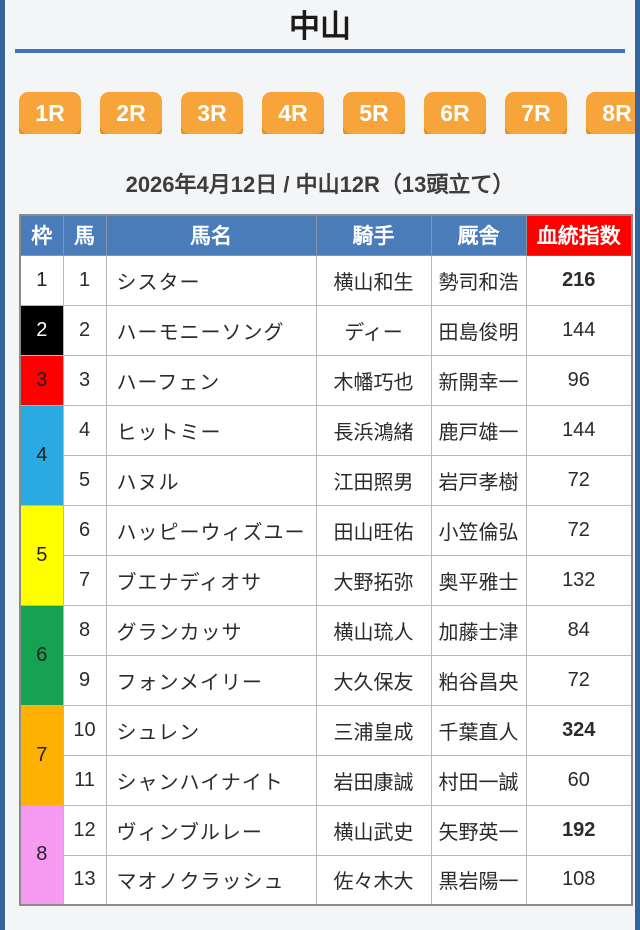 The width and height of the screenshot is (640, 930). Describe the element at coordinates (41, 755) in the screenshot. I see `frame-number-cell: 7` at that location.